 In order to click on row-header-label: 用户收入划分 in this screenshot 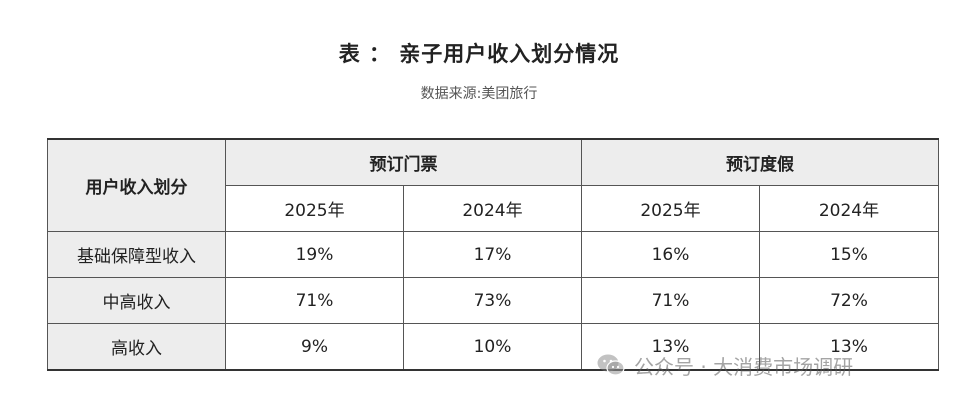, I will do `click(136, 185)`.